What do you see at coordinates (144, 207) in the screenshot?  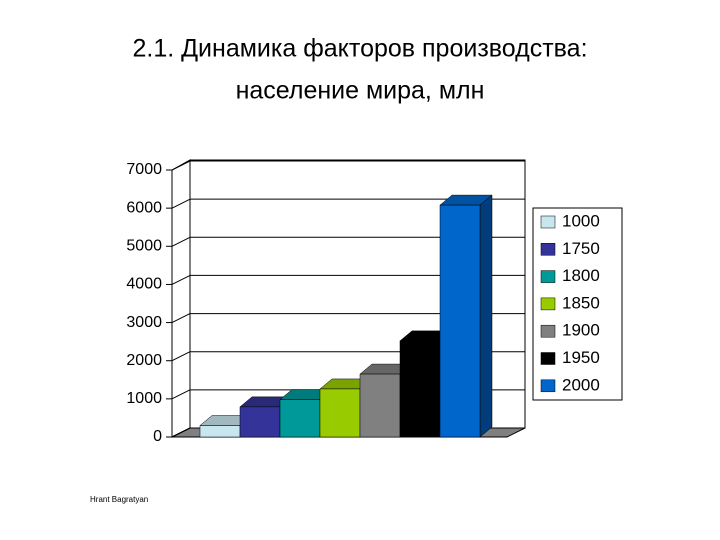 I see `y-tick-label: 6000` at bounding box center [144, 207].